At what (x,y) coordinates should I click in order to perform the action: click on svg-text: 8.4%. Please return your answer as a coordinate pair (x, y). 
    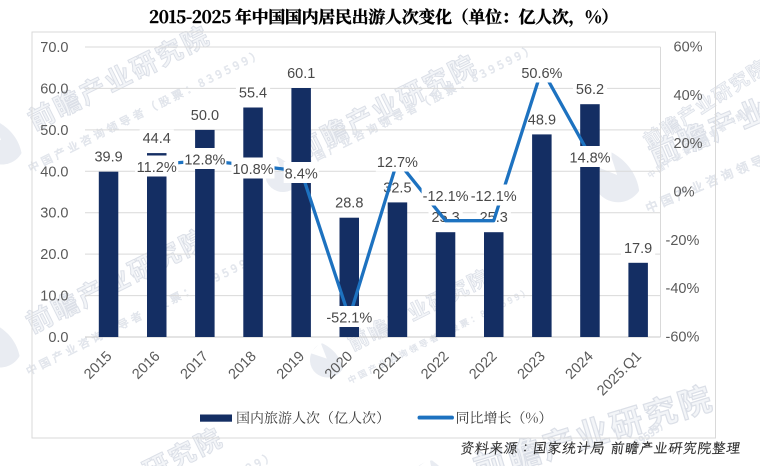
    Looking at the image, I should click on (301, 175).